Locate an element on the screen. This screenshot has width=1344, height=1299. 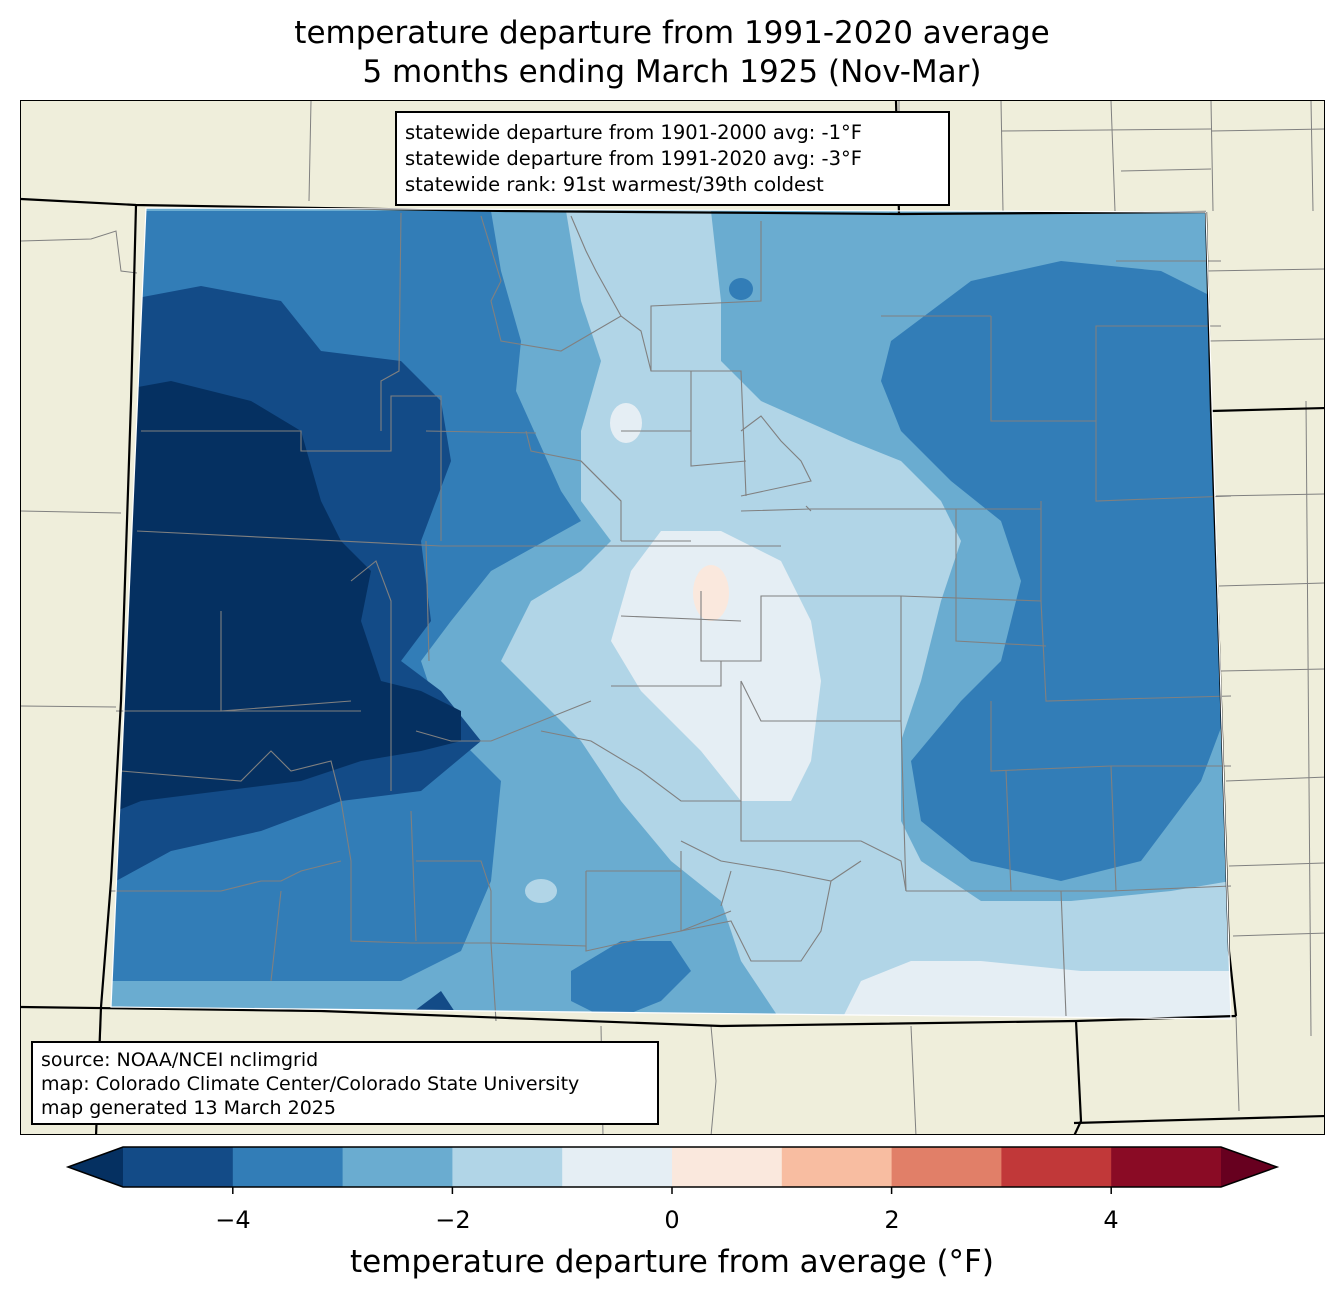
colorbar-tick-label-0: 0 is located at coordinates (672, 1220).